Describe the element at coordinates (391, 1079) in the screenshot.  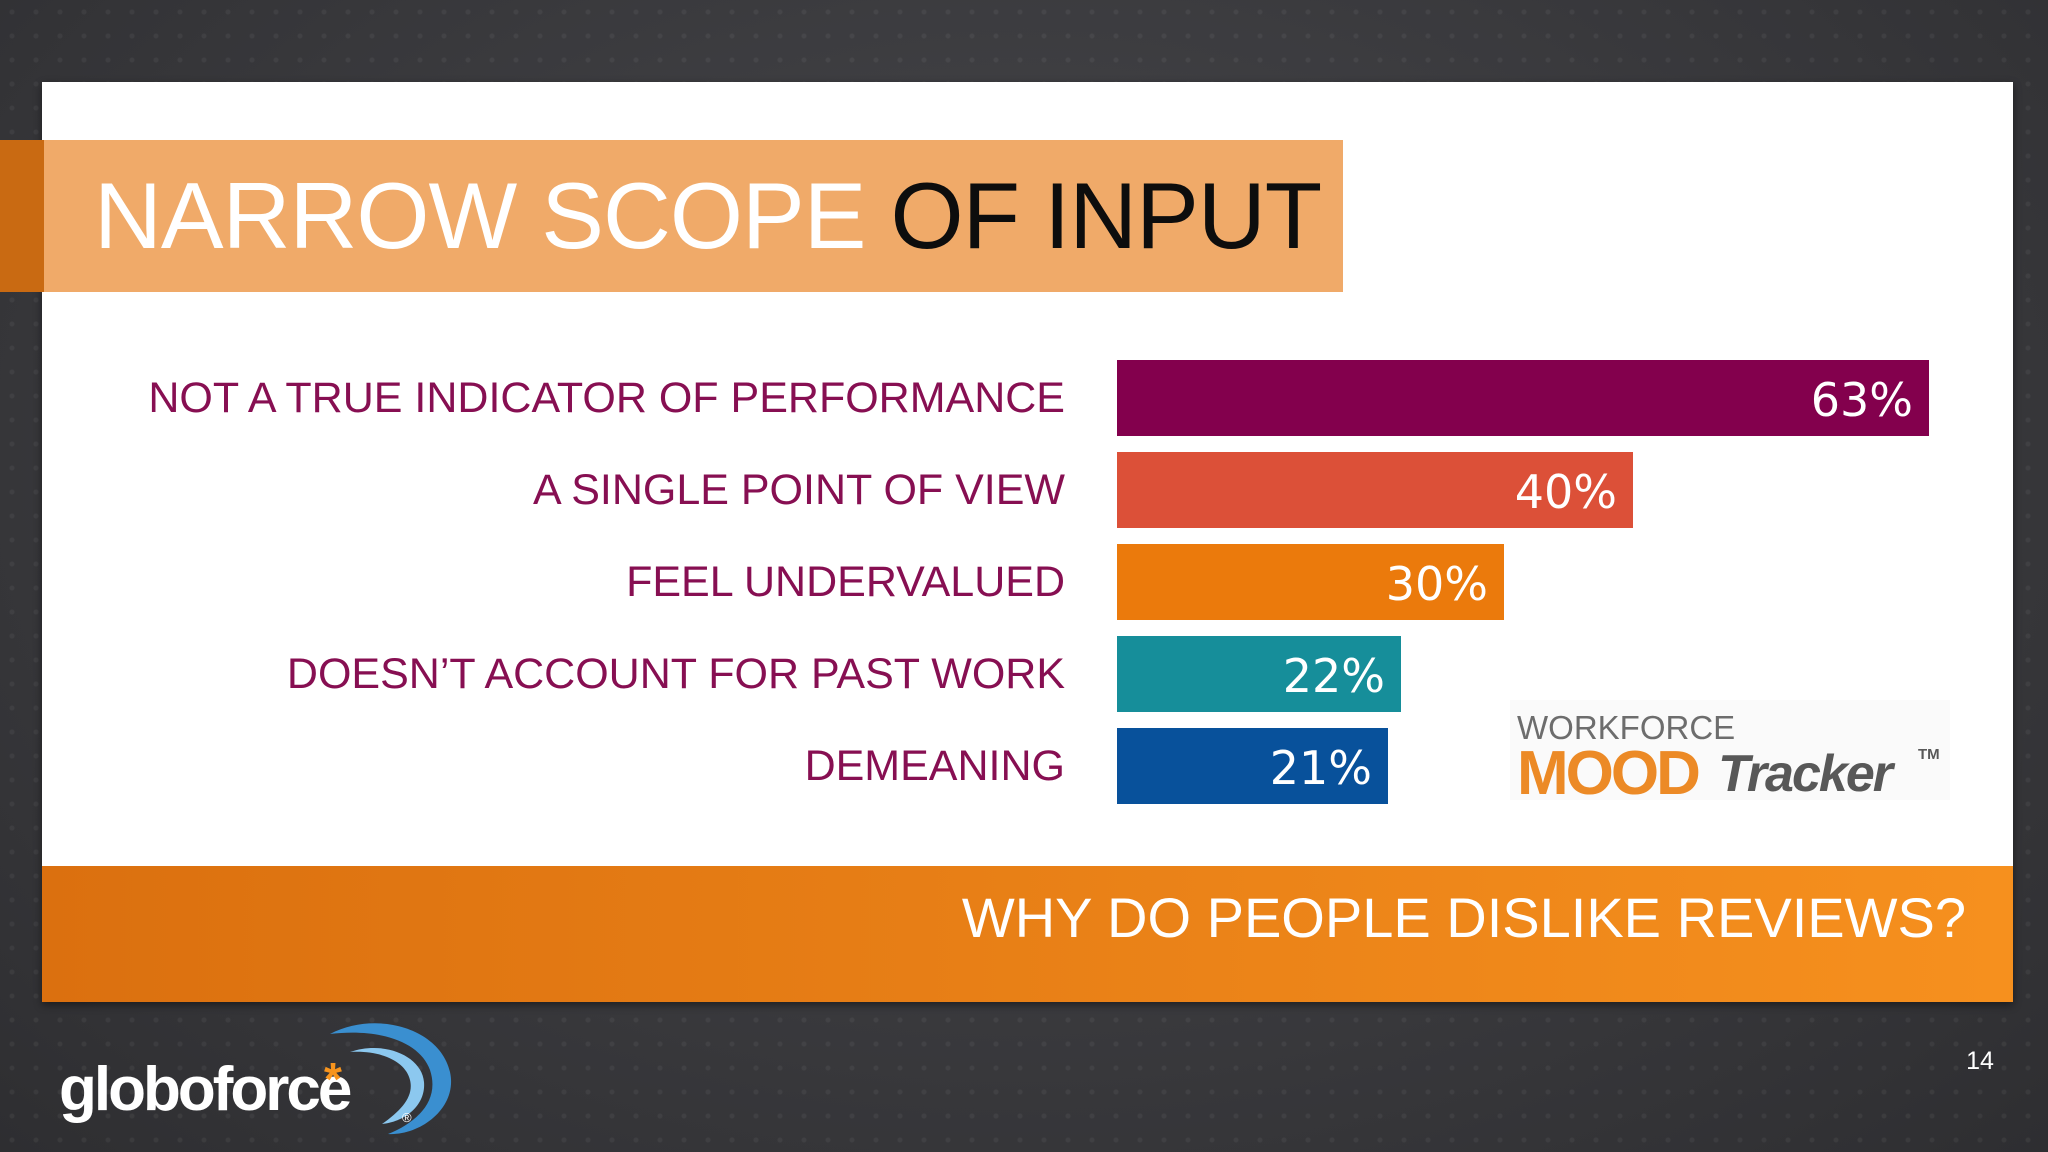
I see `swoosh-icon` at that location.